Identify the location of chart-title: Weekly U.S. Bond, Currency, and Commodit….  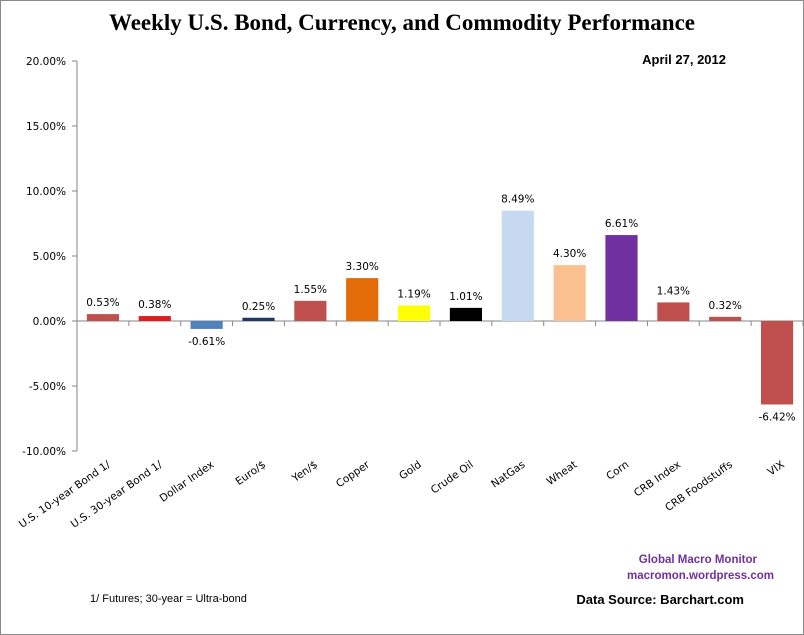
(402, 22).